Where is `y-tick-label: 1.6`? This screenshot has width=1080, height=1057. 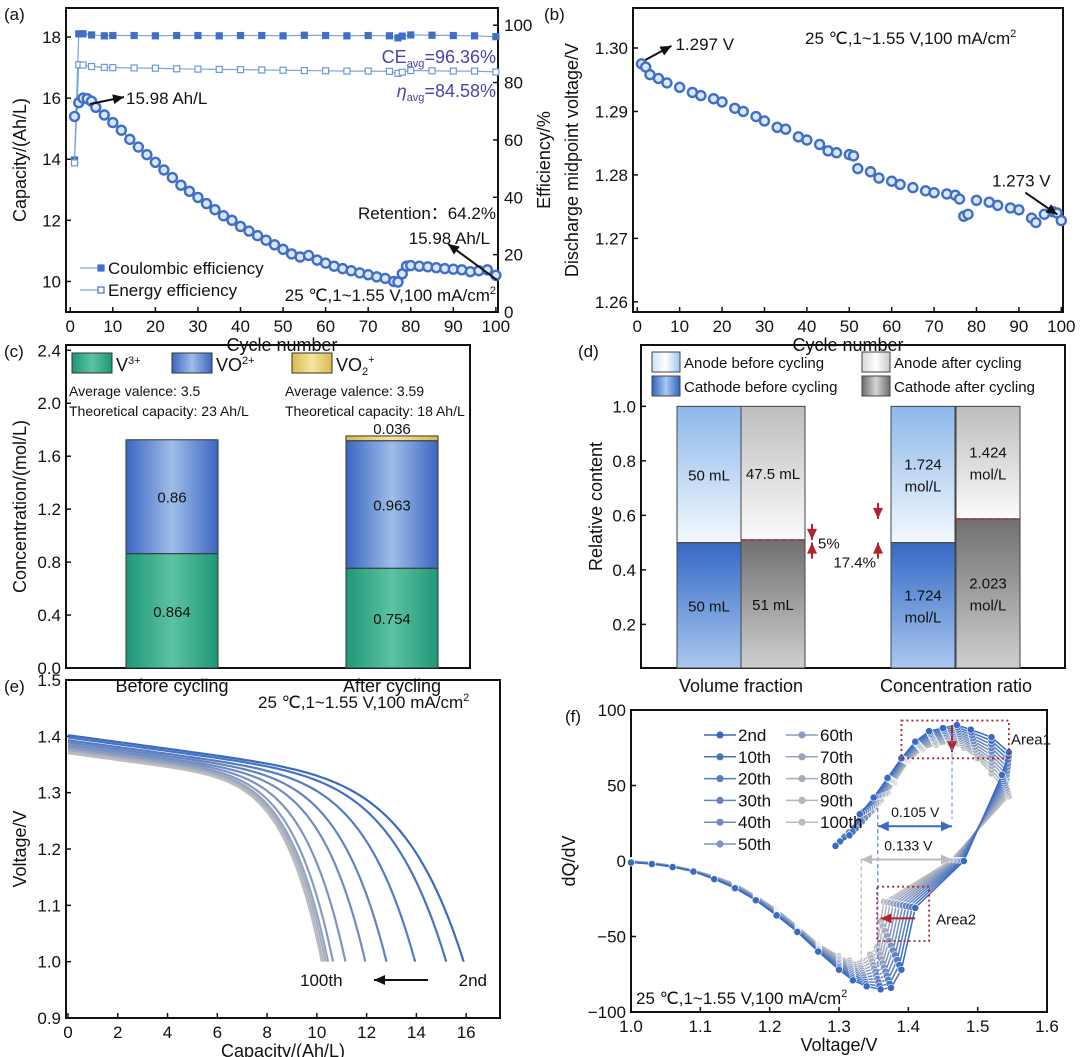 y-tick-label: 1.6 is located at coordinates (49, 456).